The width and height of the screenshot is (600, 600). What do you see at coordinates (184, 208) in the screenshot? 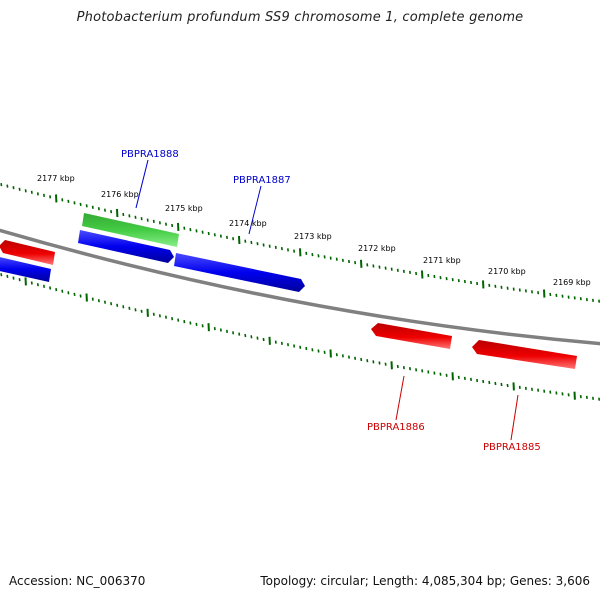
I see `scale-label-2175: 2175 kbp` at bounding box center [184, 208].